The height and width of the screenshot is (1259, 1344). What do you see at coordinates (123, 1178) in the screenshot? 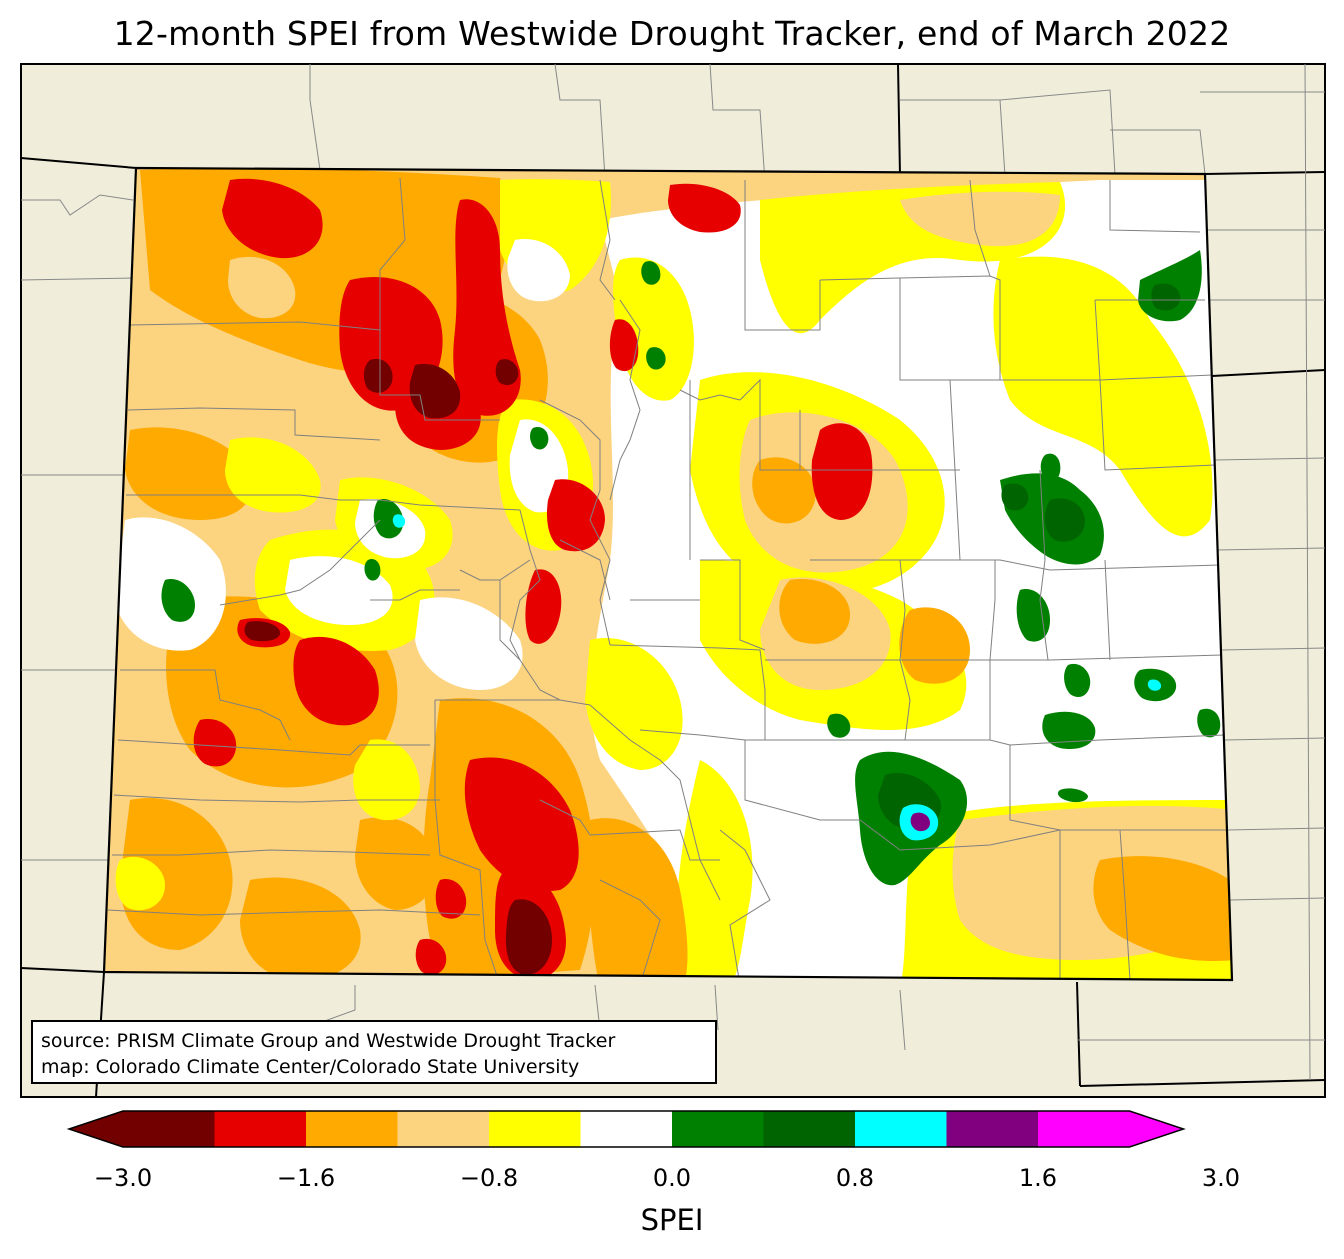
I see `colorbar-tick-label: −3.0` at bounding box center [123, 1178].